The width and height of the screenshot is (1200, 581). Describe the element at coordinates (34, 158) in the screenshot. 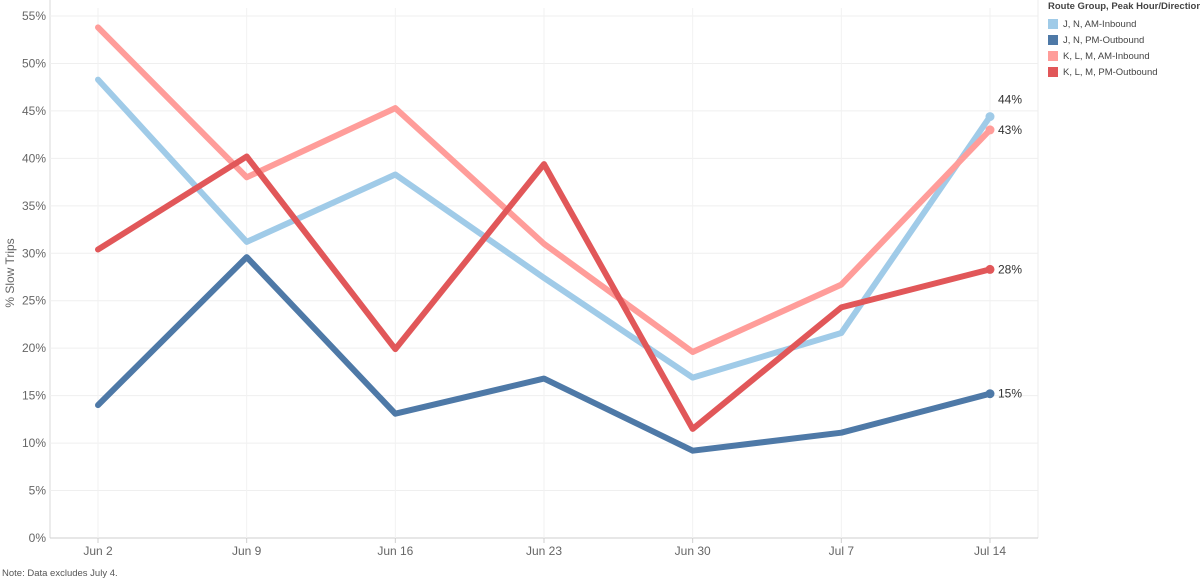

I see `y-tick-label: 40%` at that location.